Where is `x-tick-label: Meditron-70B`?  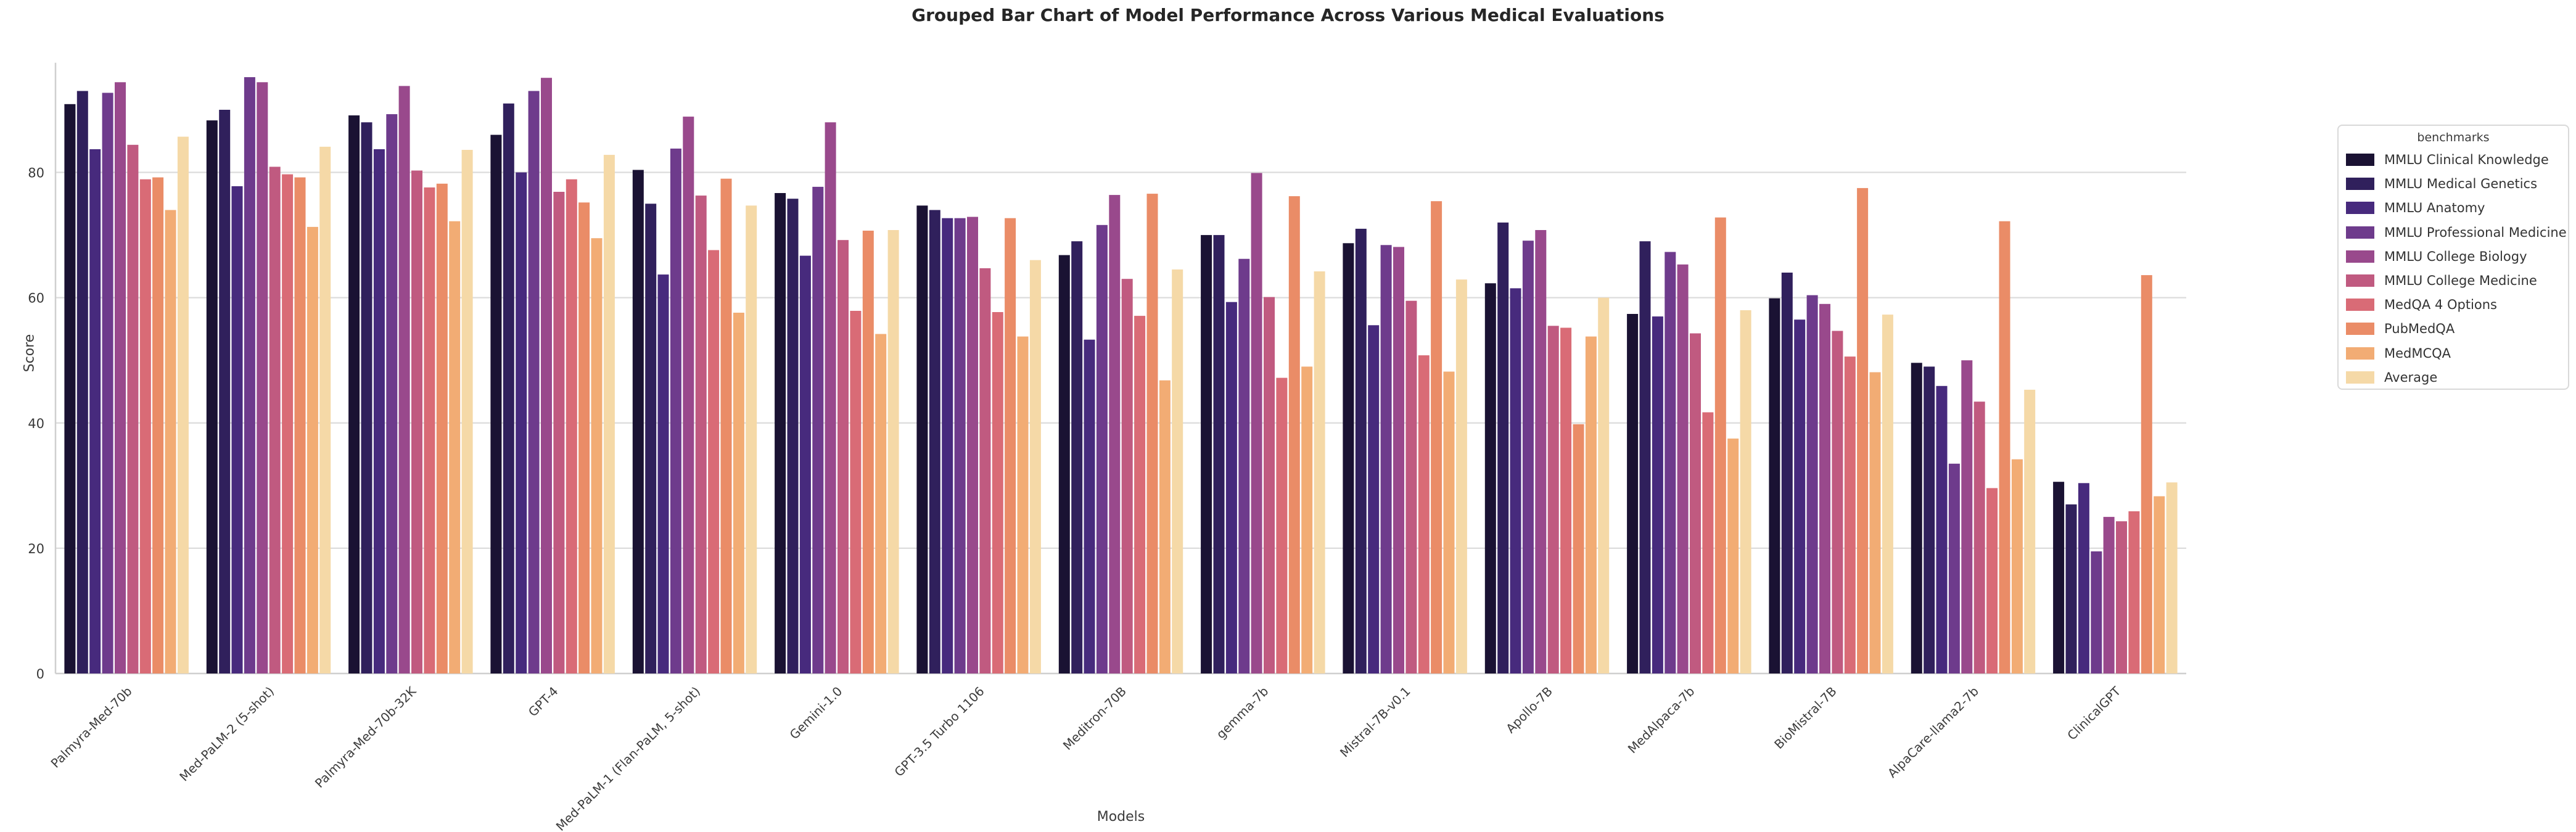 x-tick-label: Meditron-70B is located at coordinates (1094, 719).